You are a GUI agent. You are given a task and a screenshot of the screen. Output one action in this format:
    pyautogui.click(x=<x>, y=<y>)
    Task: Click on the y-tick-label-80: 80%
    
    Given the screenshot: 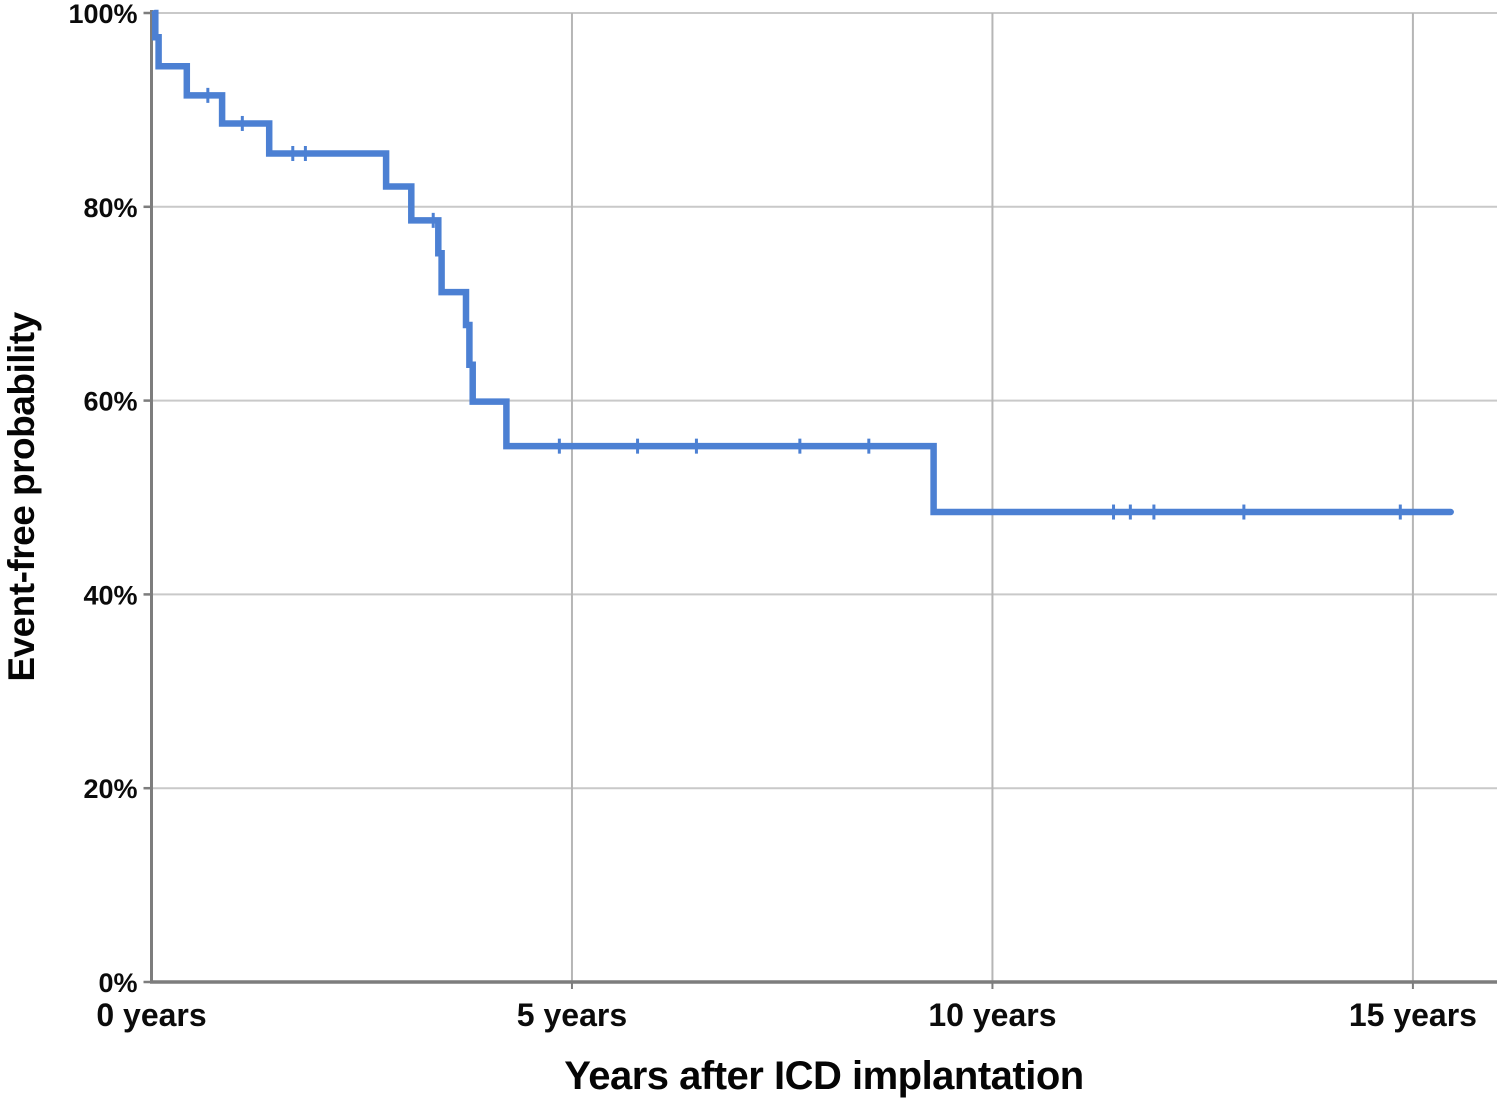 What is the action you would take?
    pyautogui.click(x=110, y=208)
    